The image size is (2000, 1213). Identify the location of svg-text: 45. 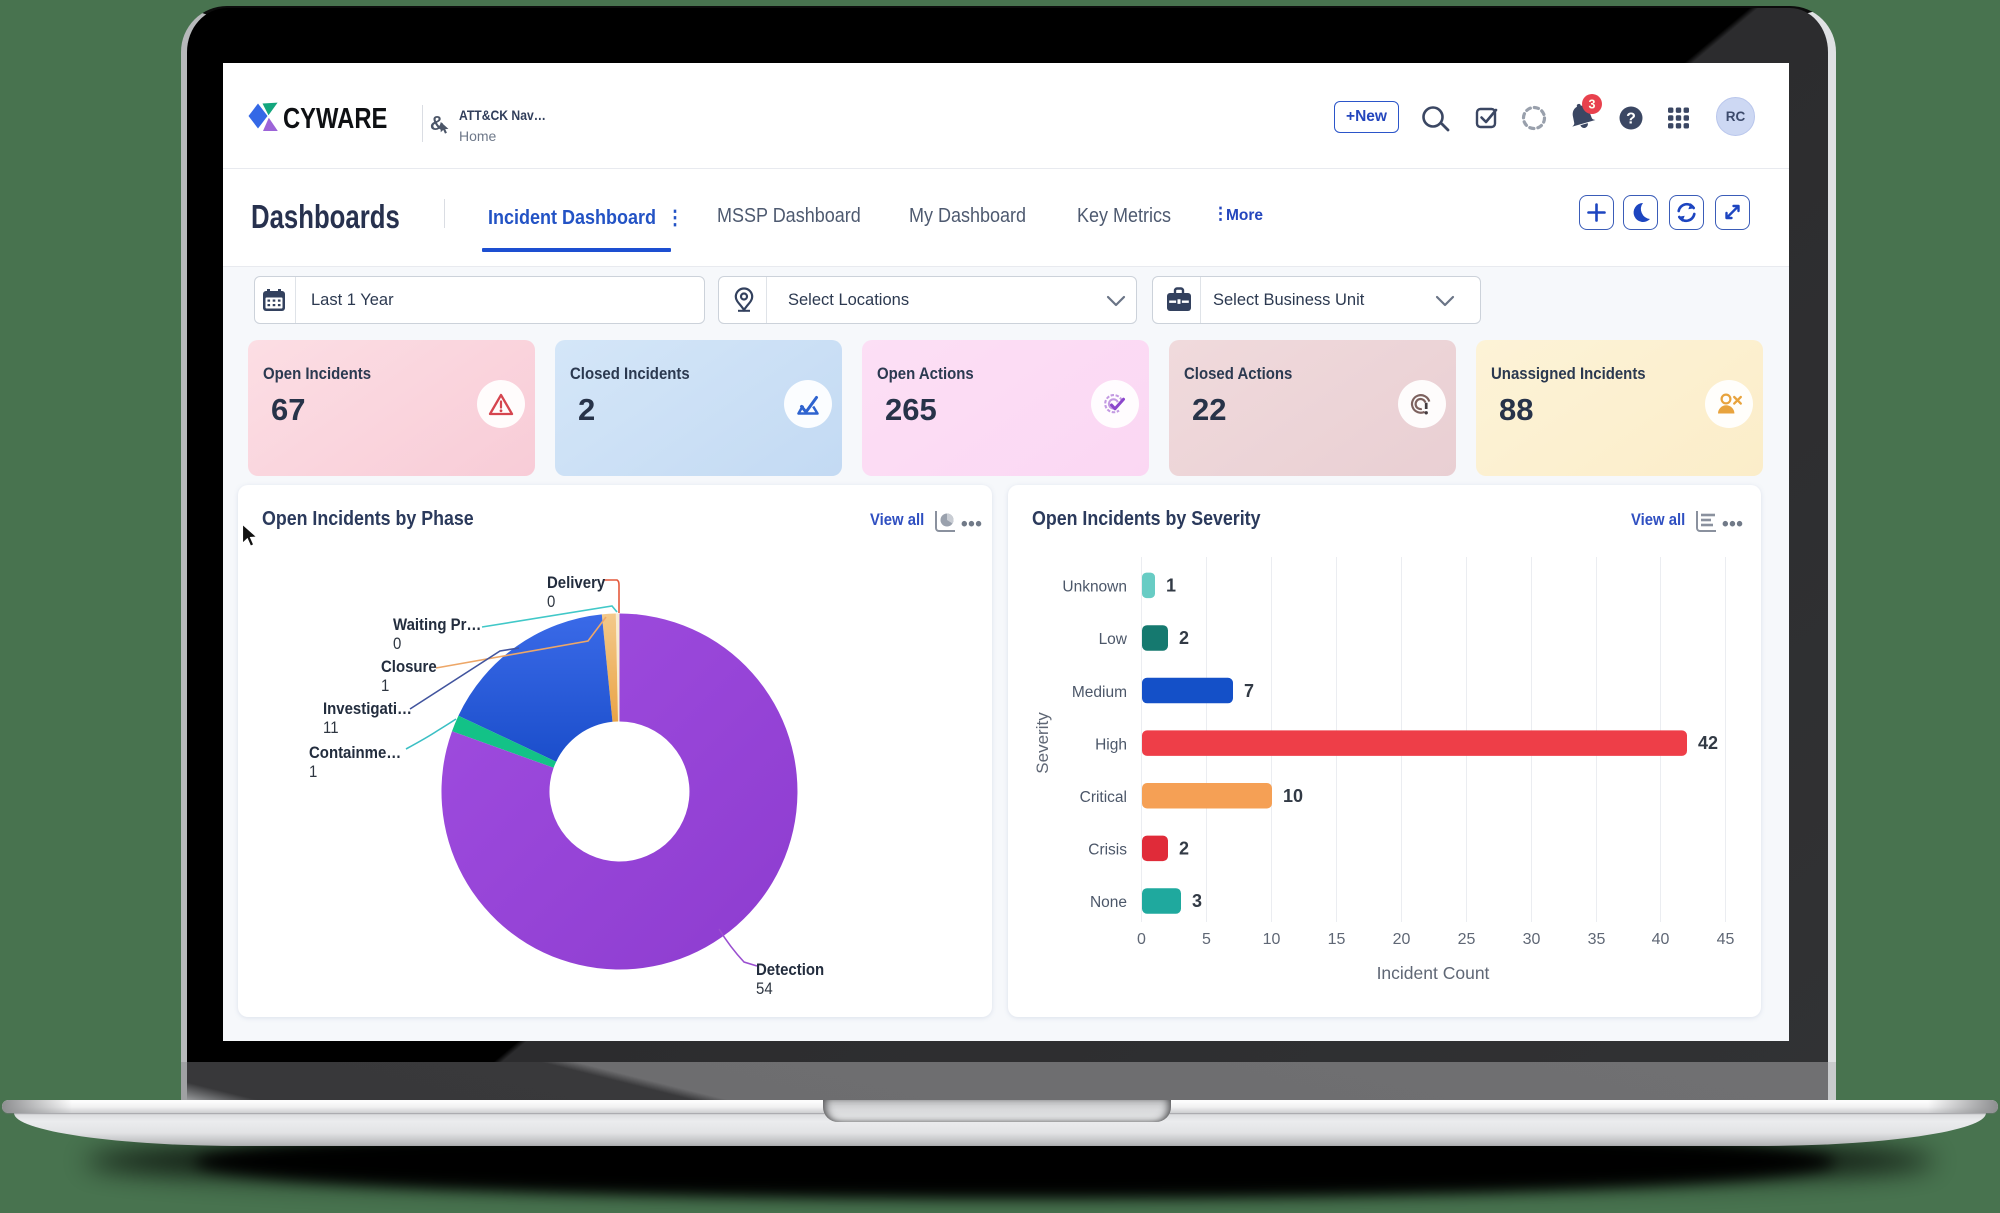
(1726, 939).